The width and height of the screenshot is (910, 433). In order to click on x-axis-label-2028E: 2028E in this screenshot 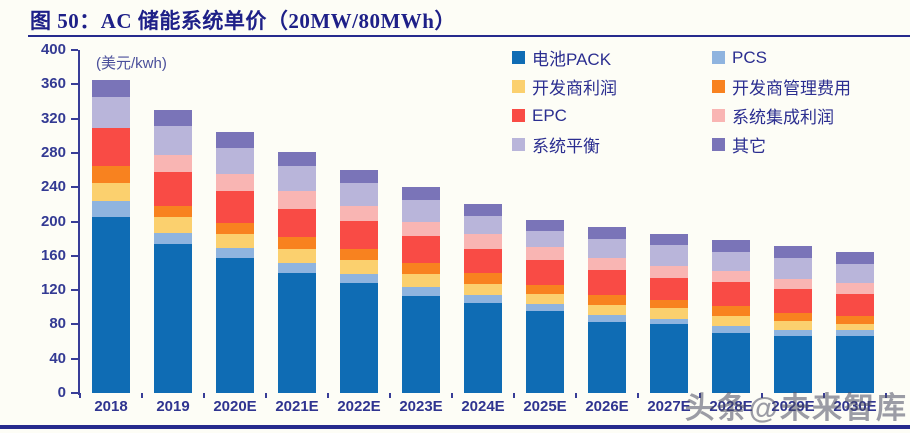, I will do `click(731, 406)`.